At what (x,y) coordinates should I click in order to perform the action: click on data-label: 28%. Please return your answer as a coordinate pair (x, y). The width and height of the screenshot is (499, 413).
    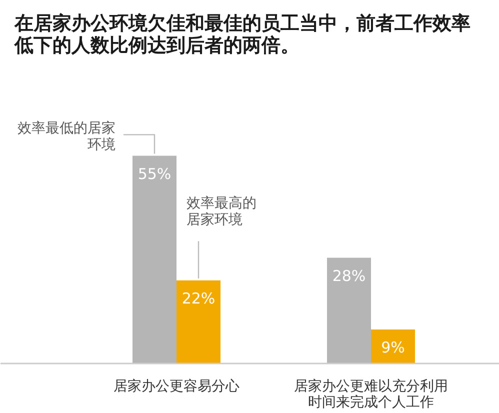
    Looking at the image, I should click on (349, 275).